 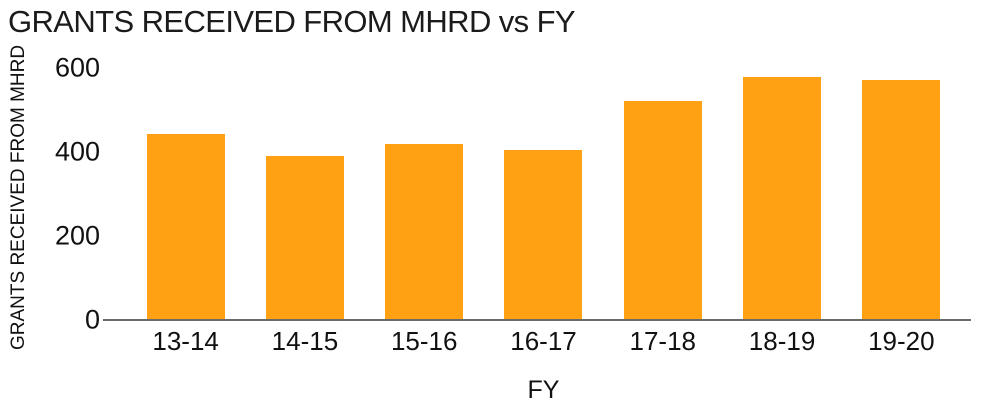 What do you see at coordinates (185, 341) in the screenshot?
I see `x-tick-label: 13-14` at bounding box center [185, 341].